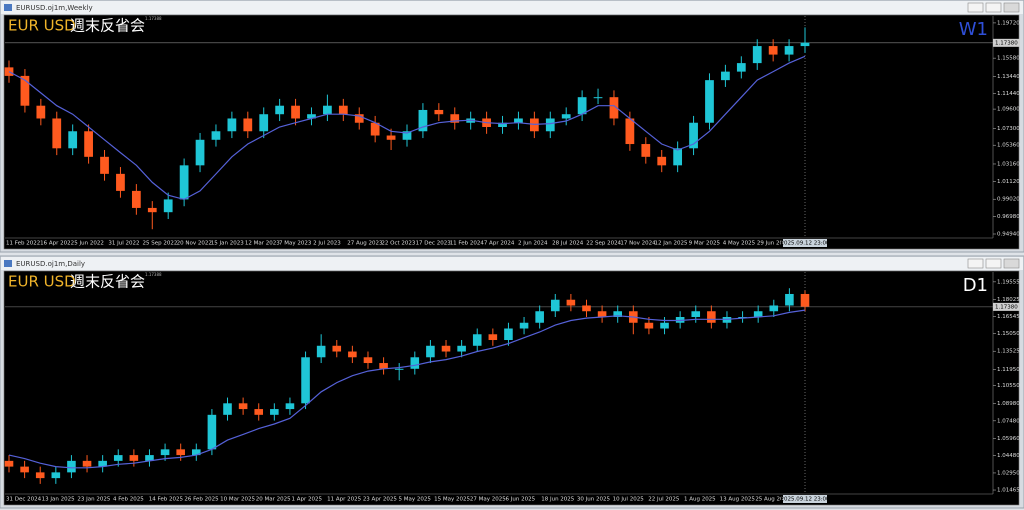 The width and height of the screenshot is (1024, 510). I want to click on x-tick-label: 1 Apr 2025, so click(306, 500).